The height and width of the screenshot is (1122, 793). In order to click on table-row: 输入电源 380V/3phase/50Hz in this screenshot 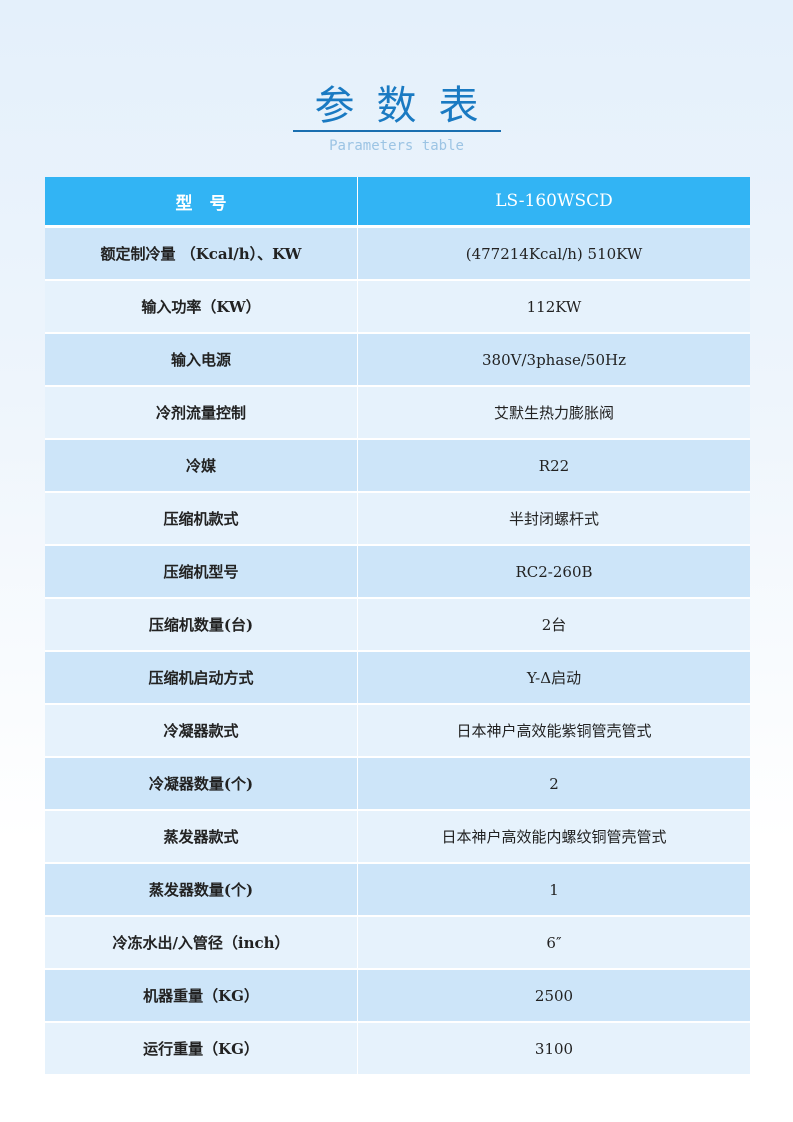, I will do `click(397, 360)`.